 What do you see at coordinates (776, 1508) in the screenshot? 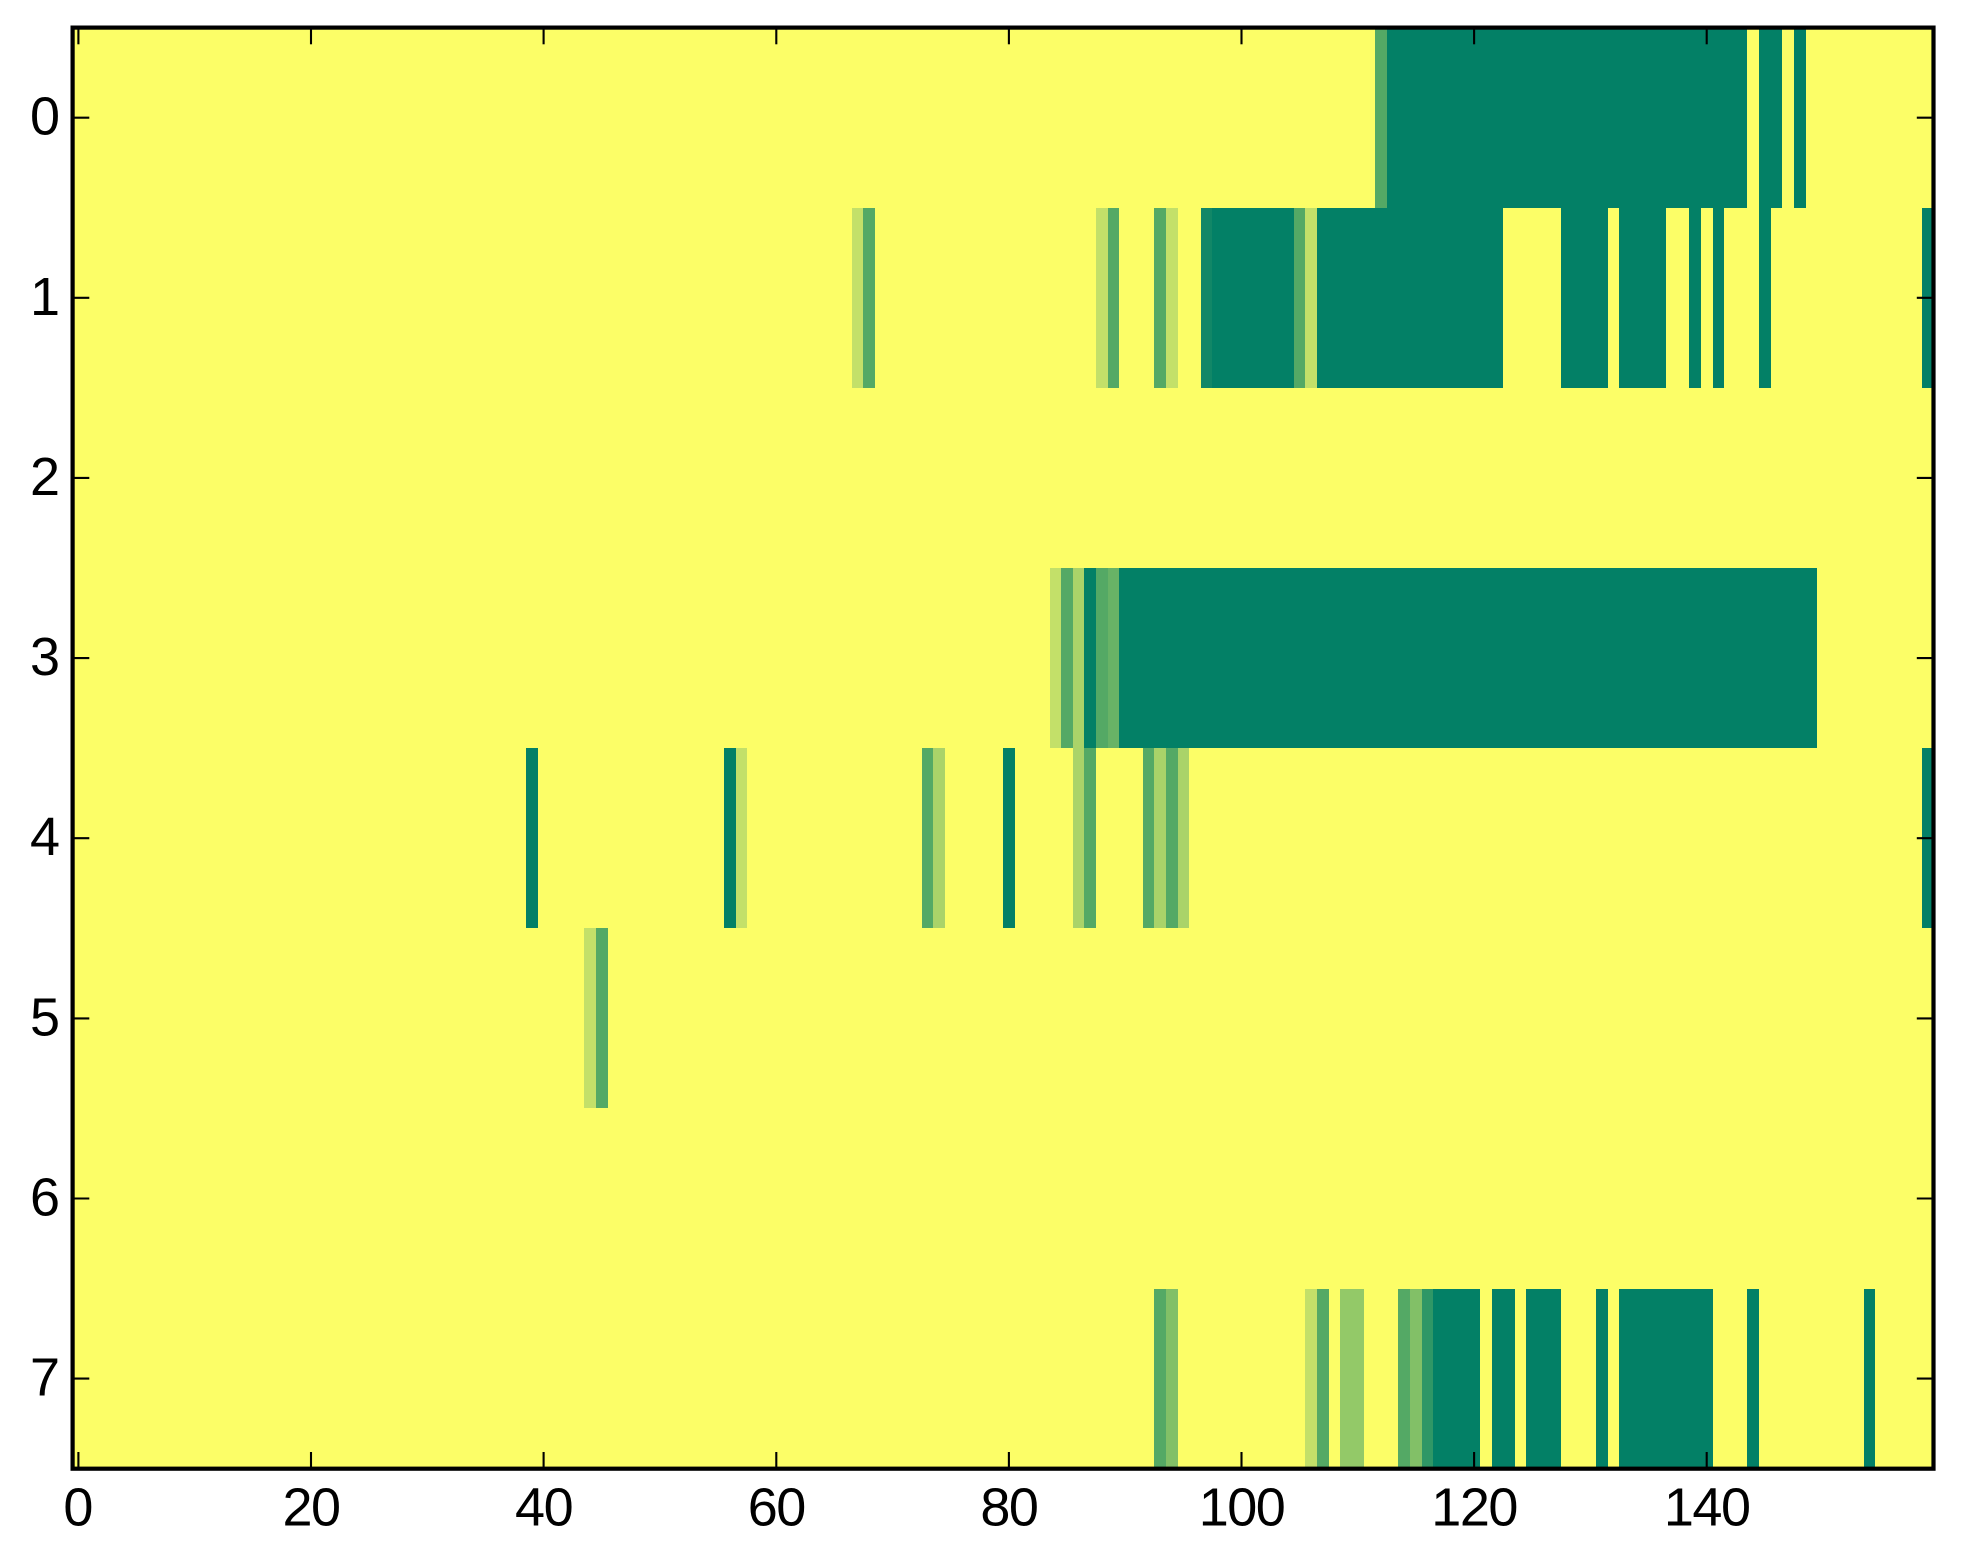
I see `svg-text: 60` at bounding box center [776, 1508].